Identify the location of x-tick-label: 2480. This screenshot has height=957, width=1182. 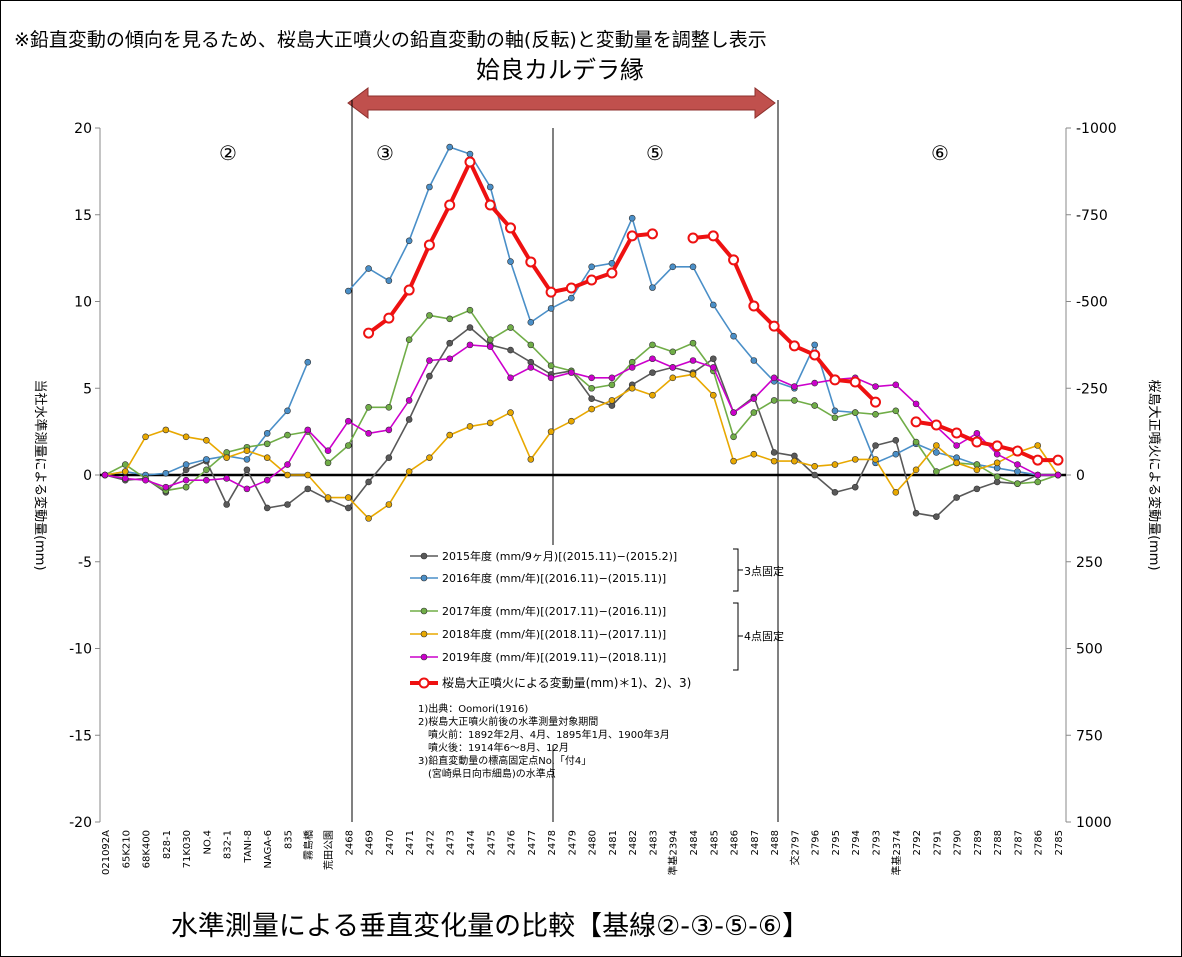
(593, 842).